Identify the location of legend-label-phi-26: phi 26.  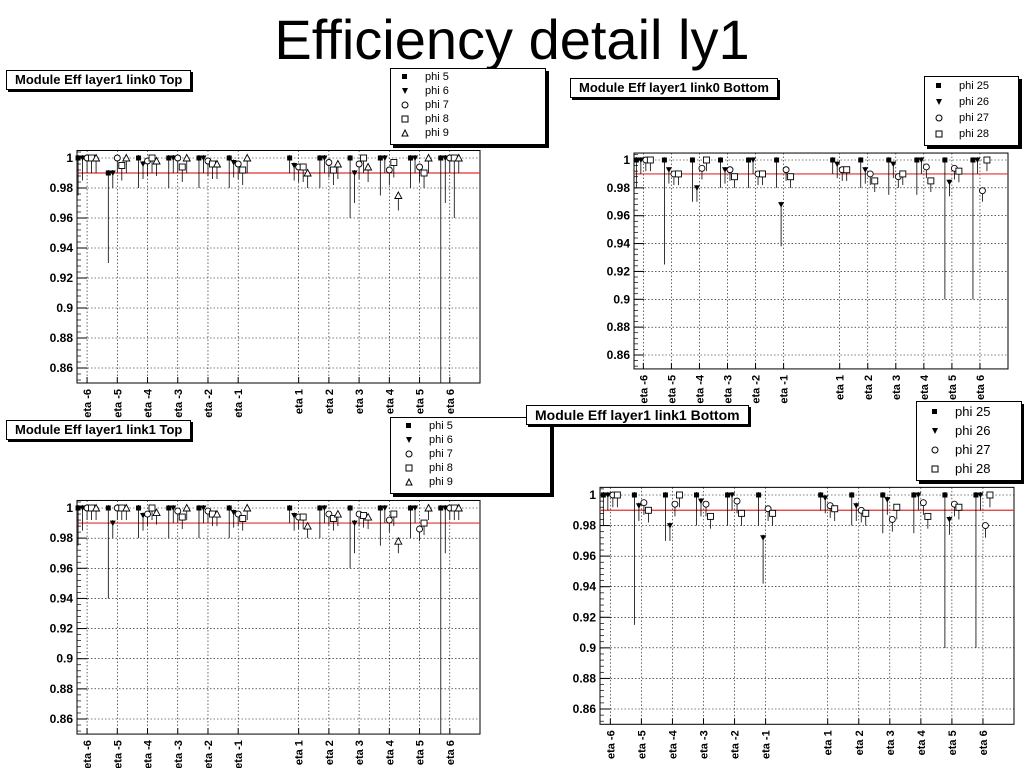
(974, 102).